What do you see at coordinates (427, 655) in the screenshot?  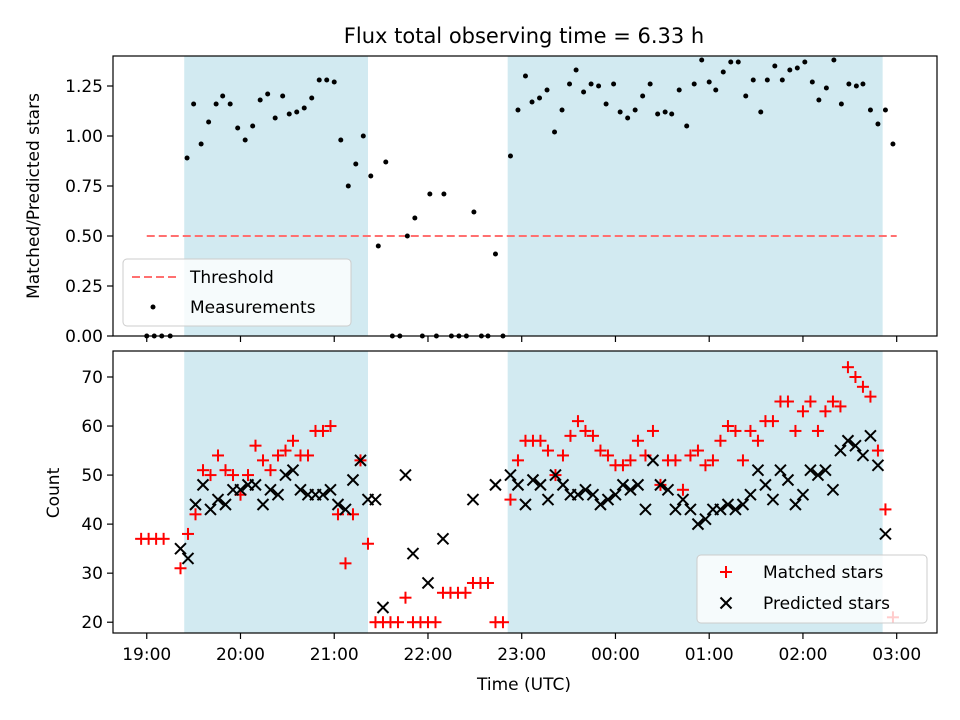 I see `xtick-label-3: 22:00` at bounding box center [427, 655].